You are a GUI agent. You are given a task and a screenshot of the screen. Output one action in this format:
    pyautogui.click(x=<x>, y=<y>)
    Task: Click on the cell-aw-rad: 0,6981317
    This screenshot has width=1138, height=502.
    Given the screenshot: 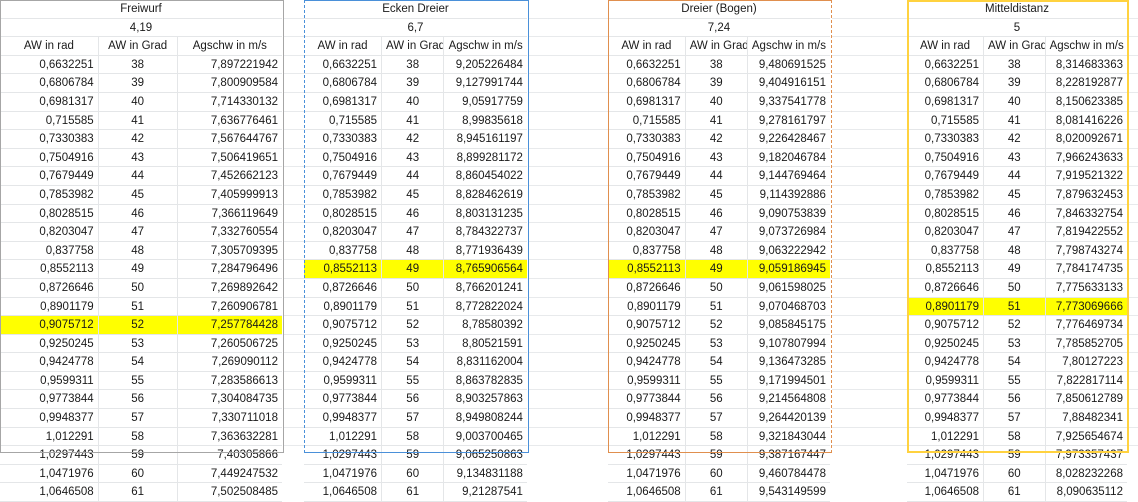 What is the action you would take?
    pyautogui.click(x=945, y=102)
    